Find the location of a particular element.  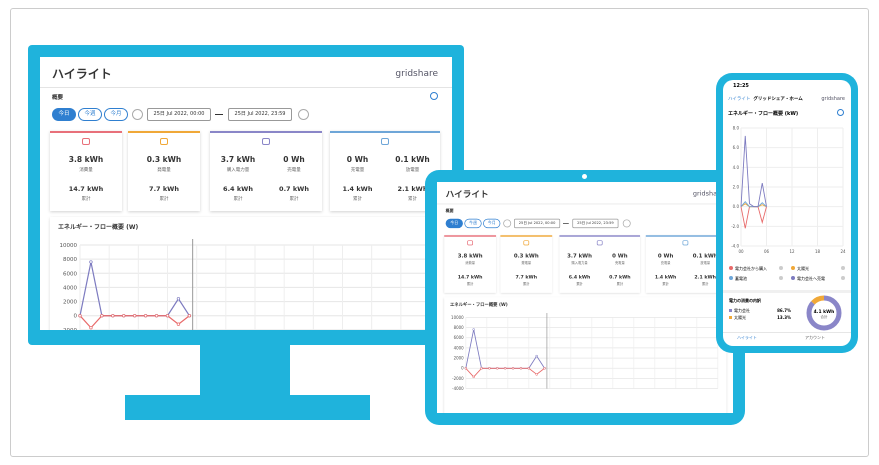

y-tick-label: 2.0 is located at coordinates (736, 187).